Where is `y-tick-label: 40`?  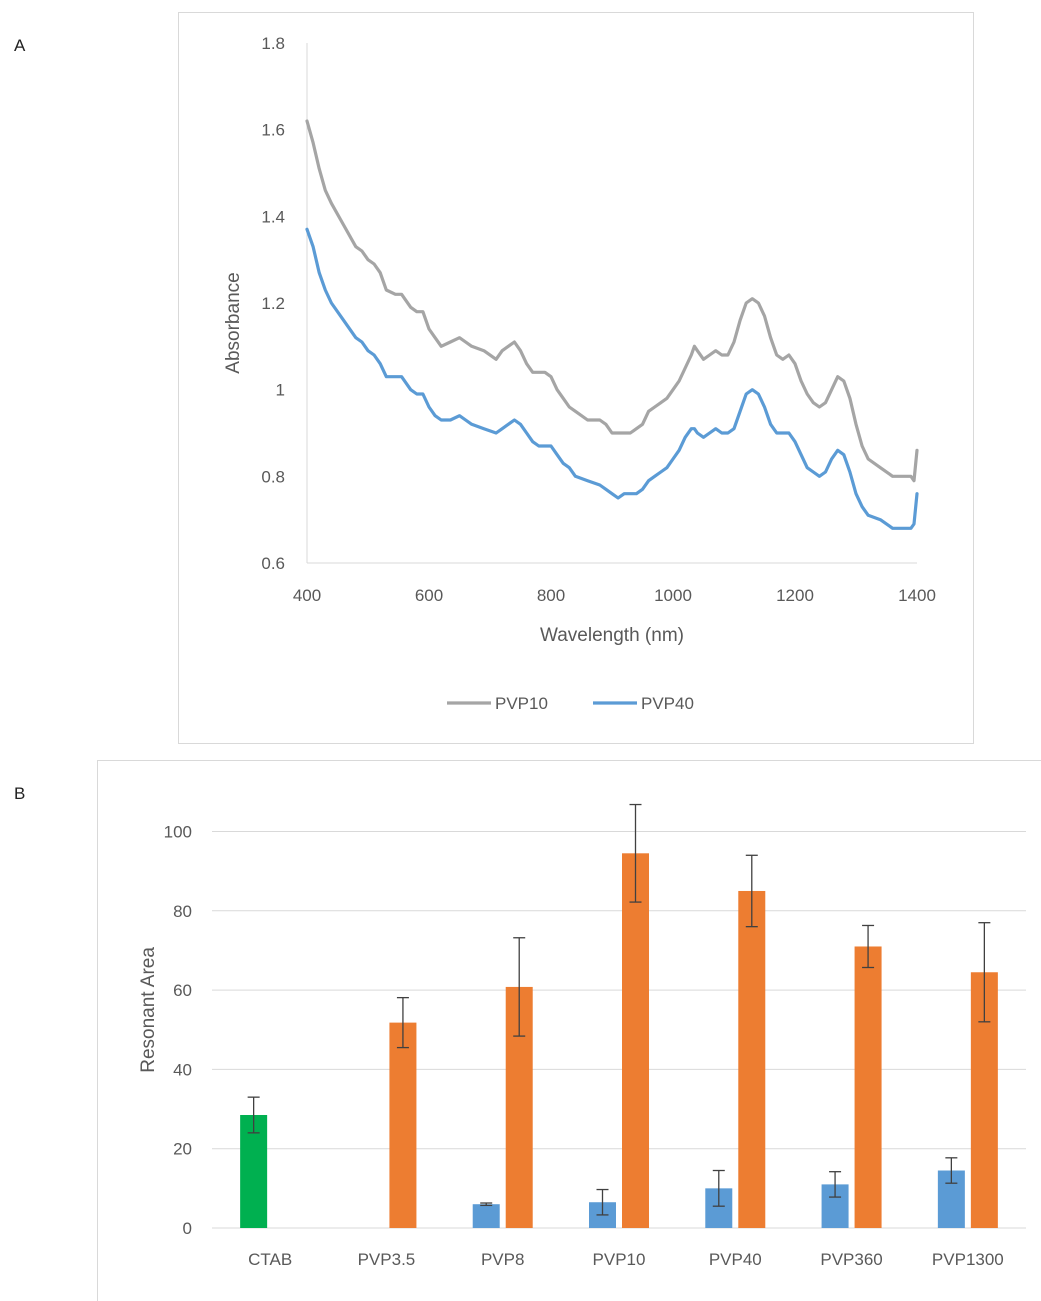 y-tick-label: 40 is located at coordinates (182, 1069).